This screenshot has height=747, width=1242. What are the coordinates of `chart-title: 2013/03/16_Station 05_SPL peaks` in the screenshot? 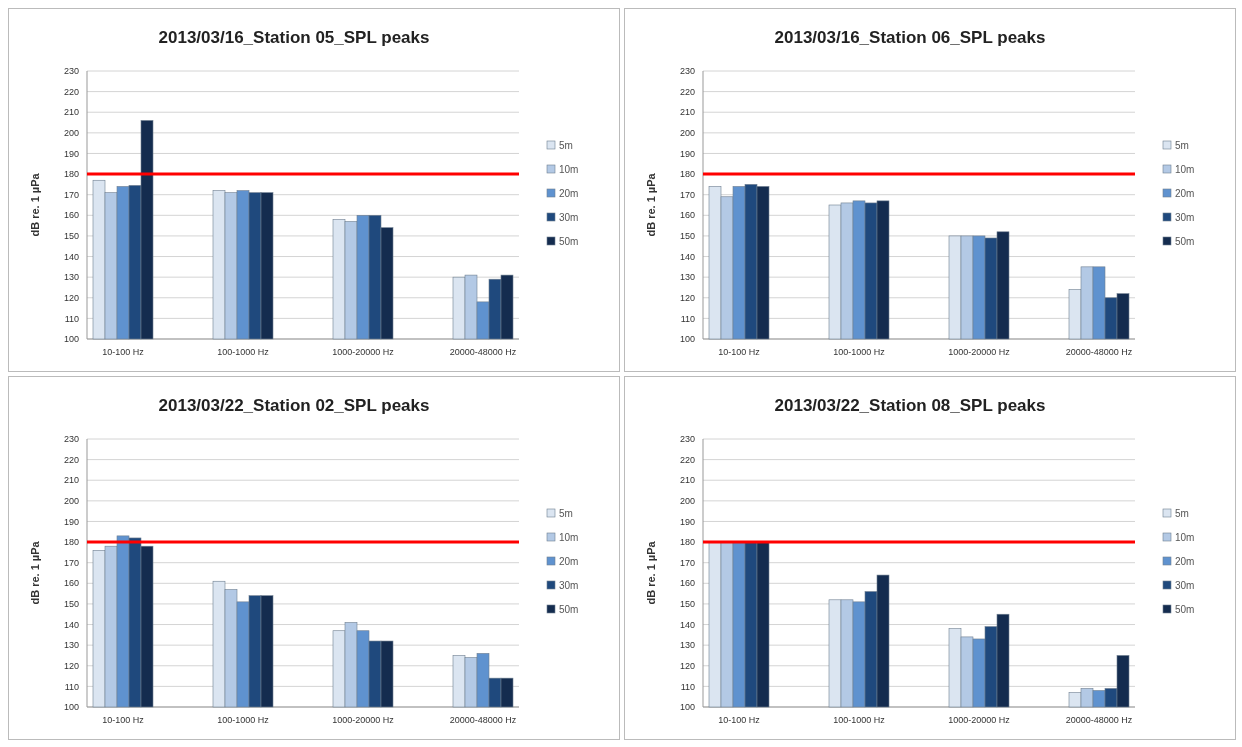 It's located at (294, 37).